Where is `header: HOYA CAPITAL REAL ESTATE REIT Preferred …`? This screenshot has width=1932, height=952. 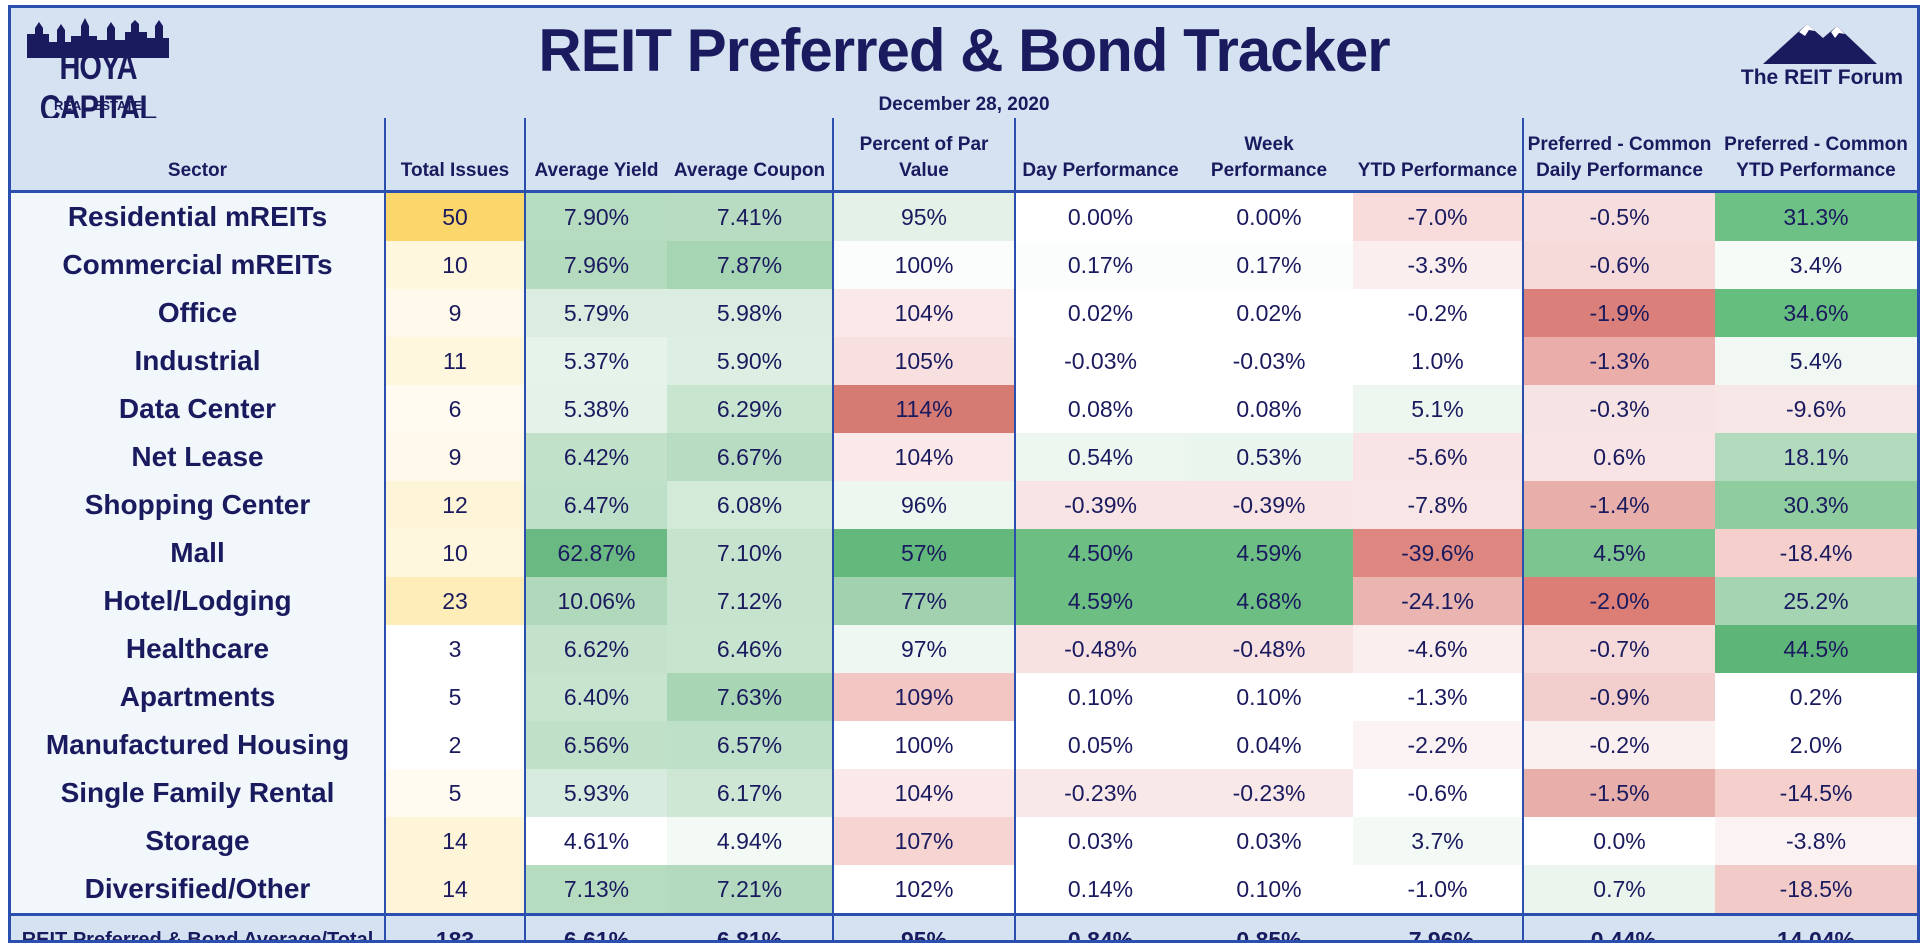 header: HOYA CAPITAL REAL ESTATE REIT Preferred … is located at coordinates (964, 68).